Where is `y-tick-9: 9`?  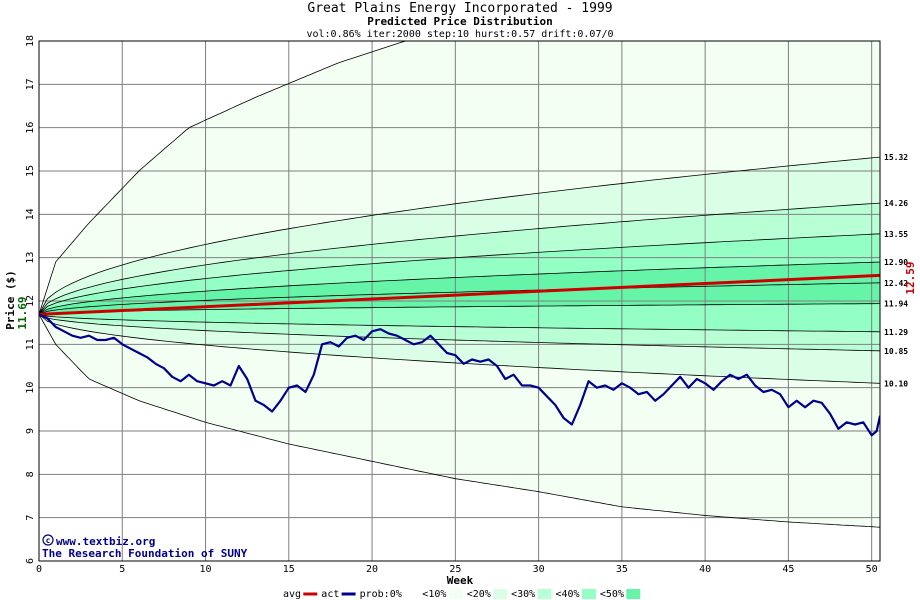
y-tick-9: 9 is located at coordinates (30, 431).